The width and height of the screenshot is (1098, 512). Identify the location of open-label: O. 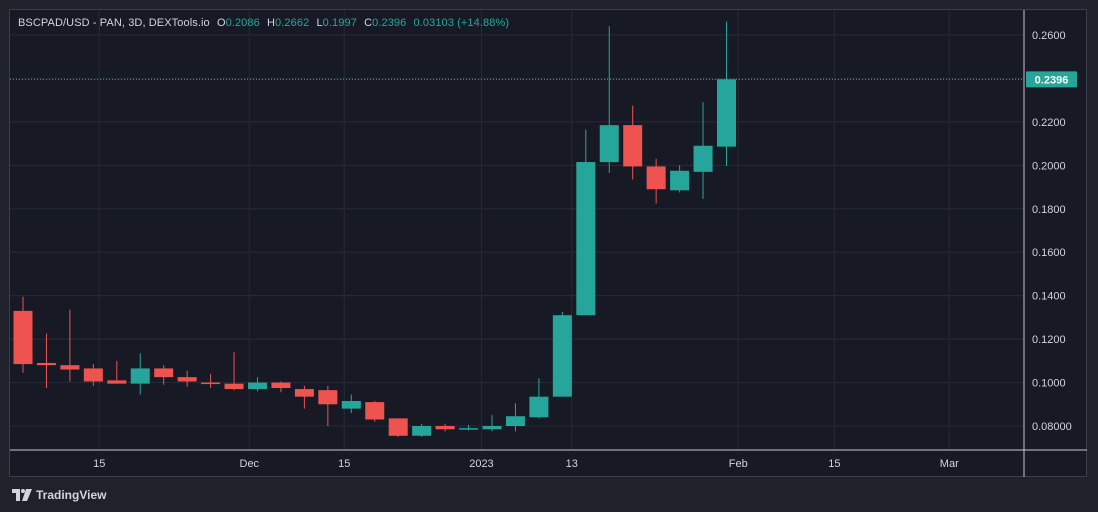
(221, 23).